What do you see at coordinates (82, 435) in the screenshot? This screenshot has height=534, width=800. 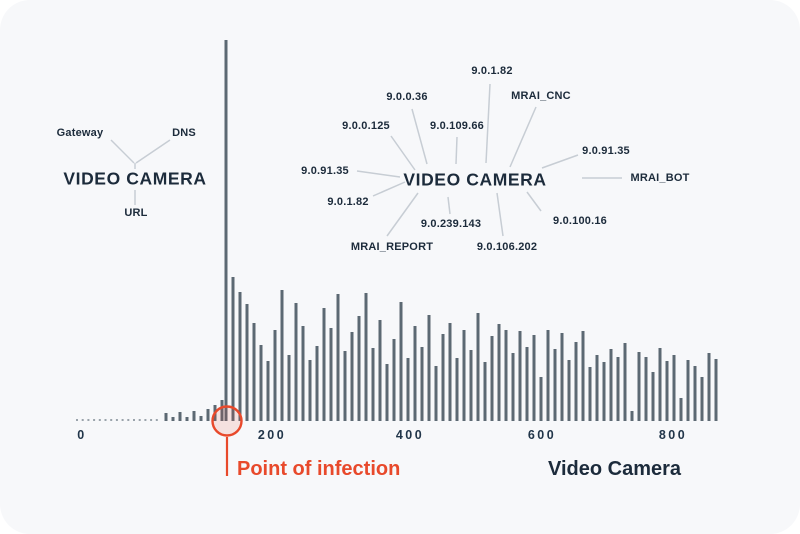 I see `x-tick-label: 0` at bounding box center [82, 435].